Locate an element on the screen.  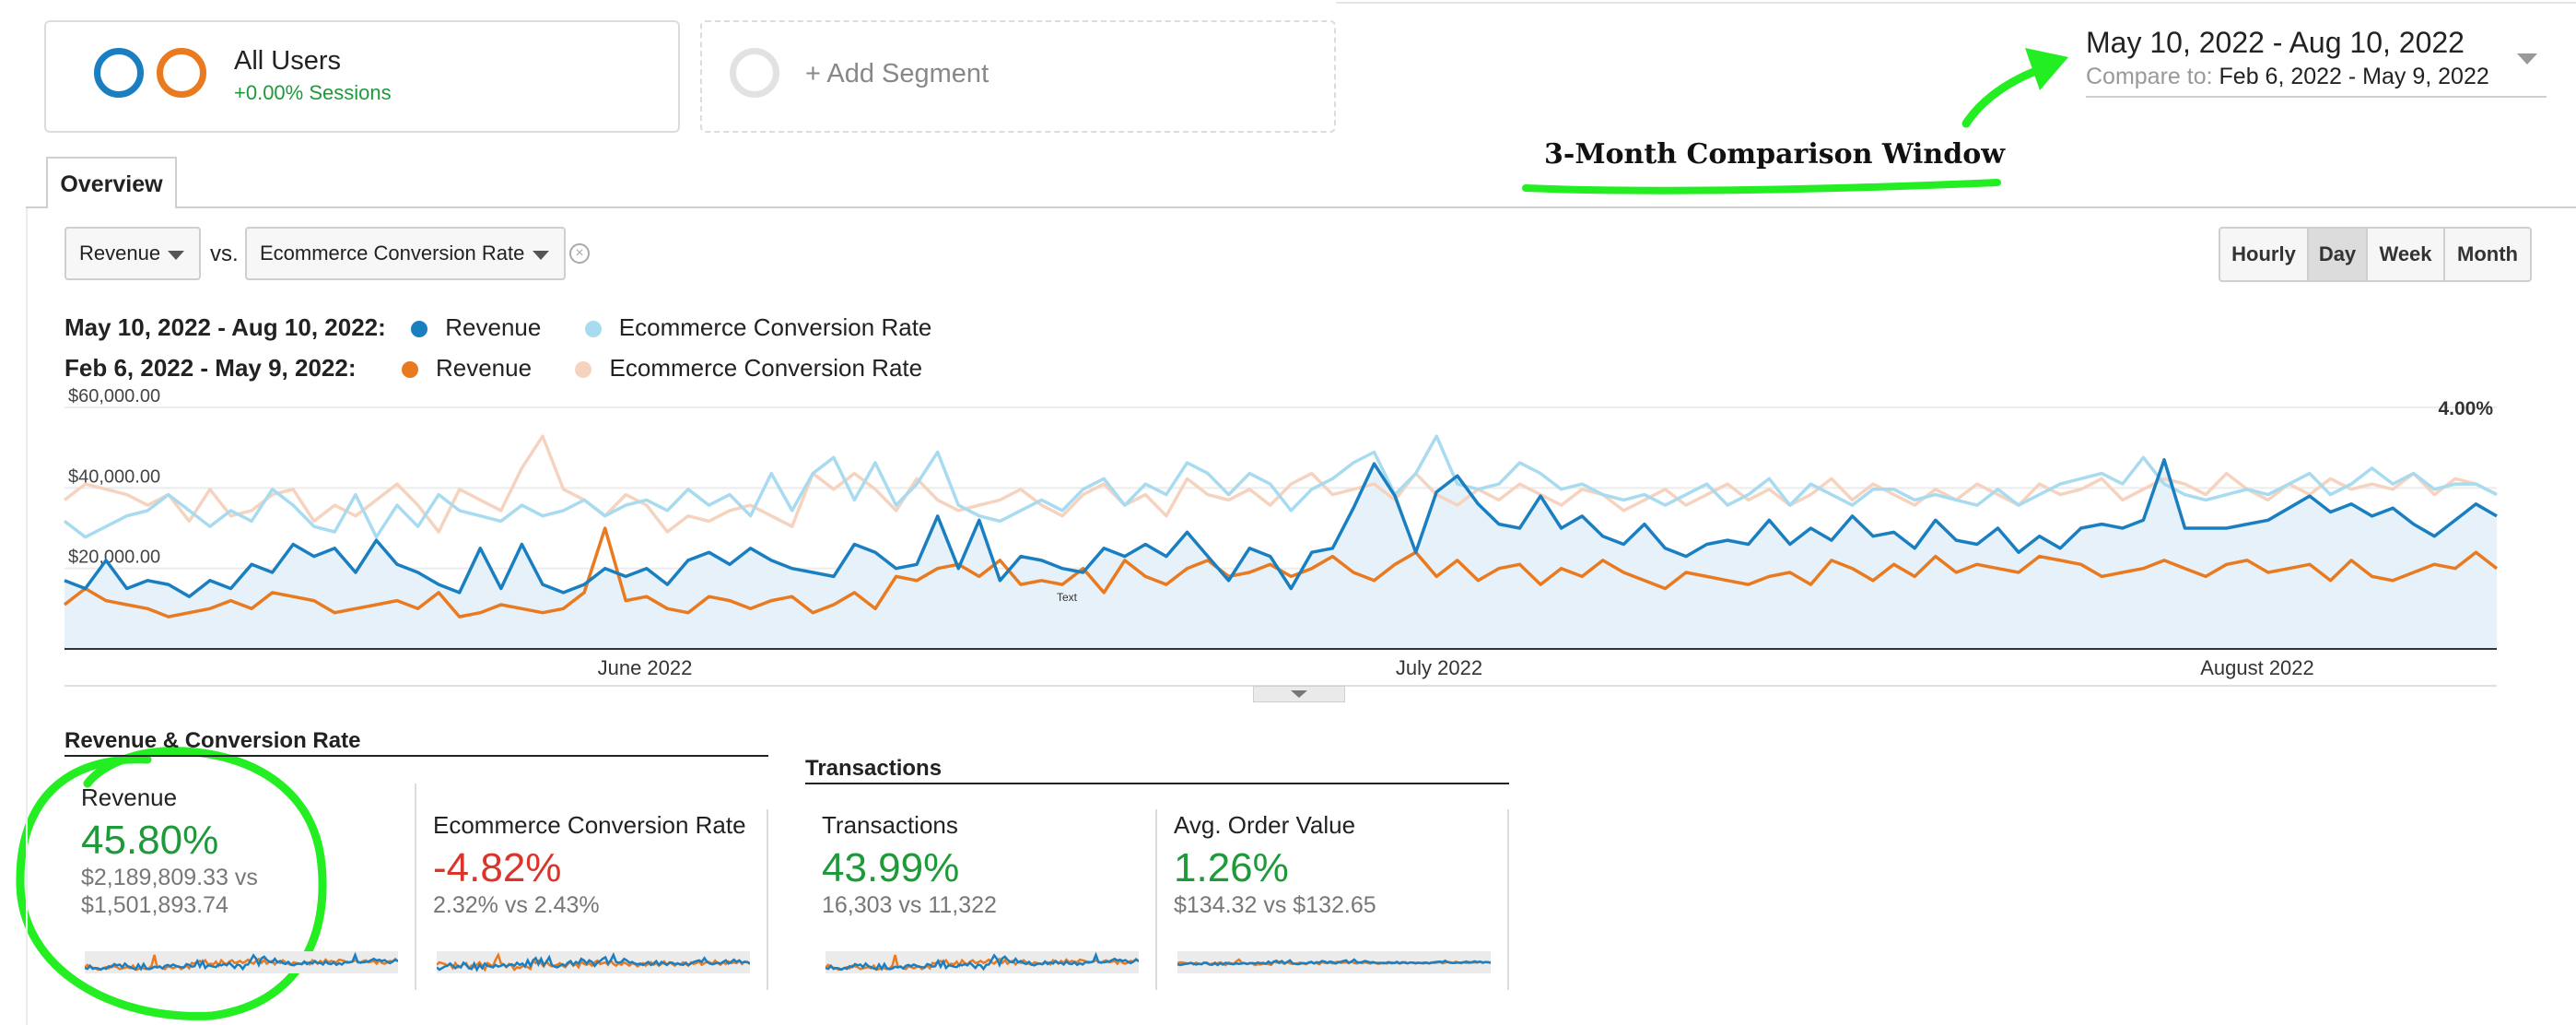
metric-comparison: $2,189,809.33 vs is located at coordinates (169, 877).